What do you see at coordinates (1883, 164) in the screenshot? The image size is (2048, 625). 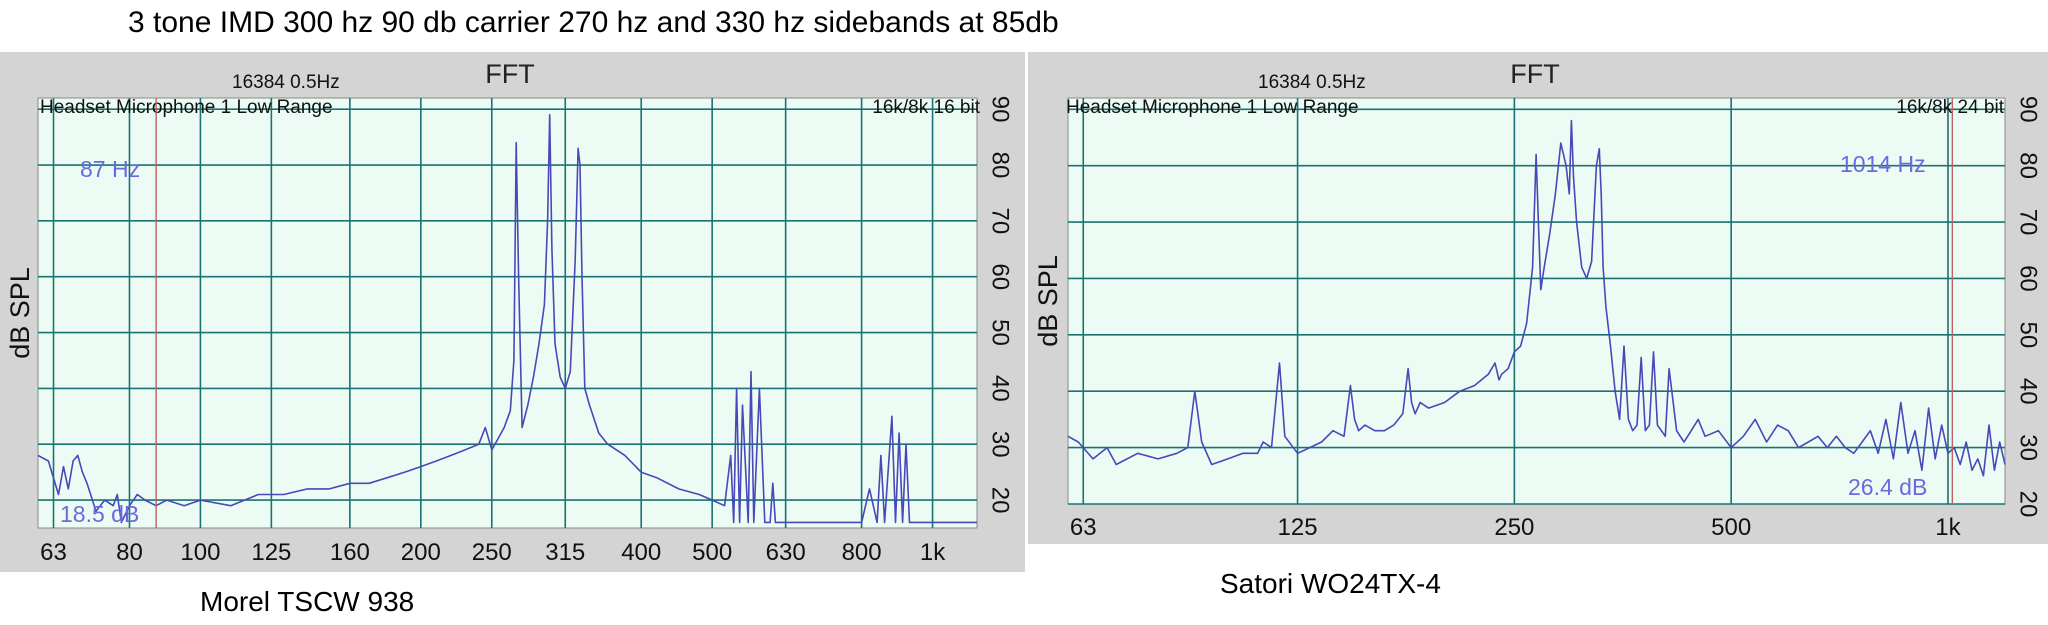 I see `cursor-frequency-label: 1014 Hz` at bounding box center [1883, 164].